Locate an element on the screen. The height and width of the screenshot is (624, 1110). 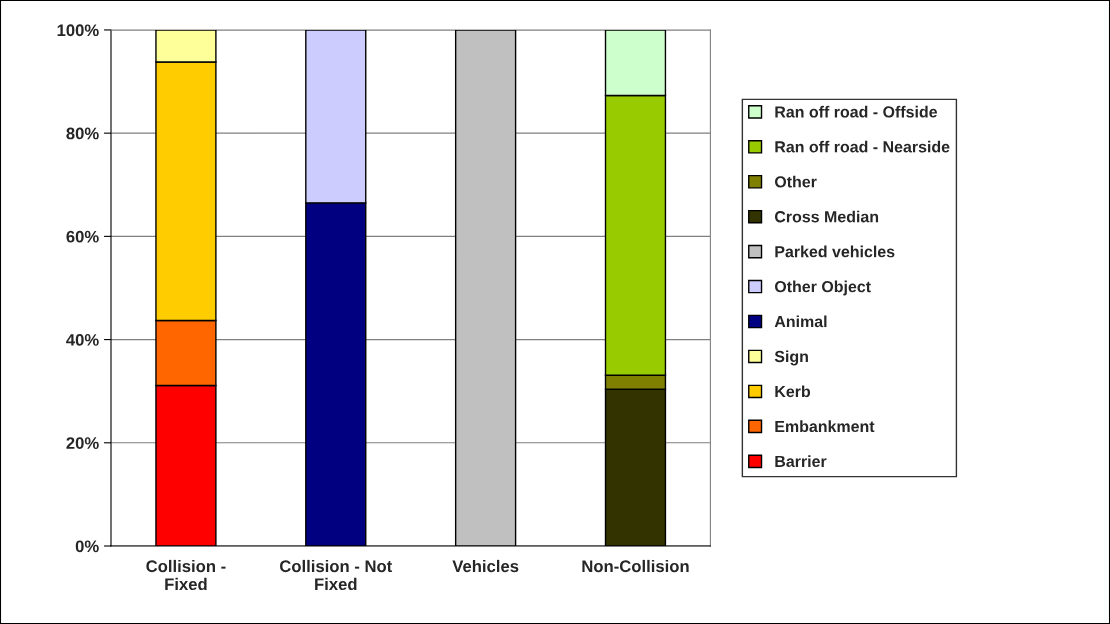
y-tick-label: 0% is located at coordinates (87, 546).